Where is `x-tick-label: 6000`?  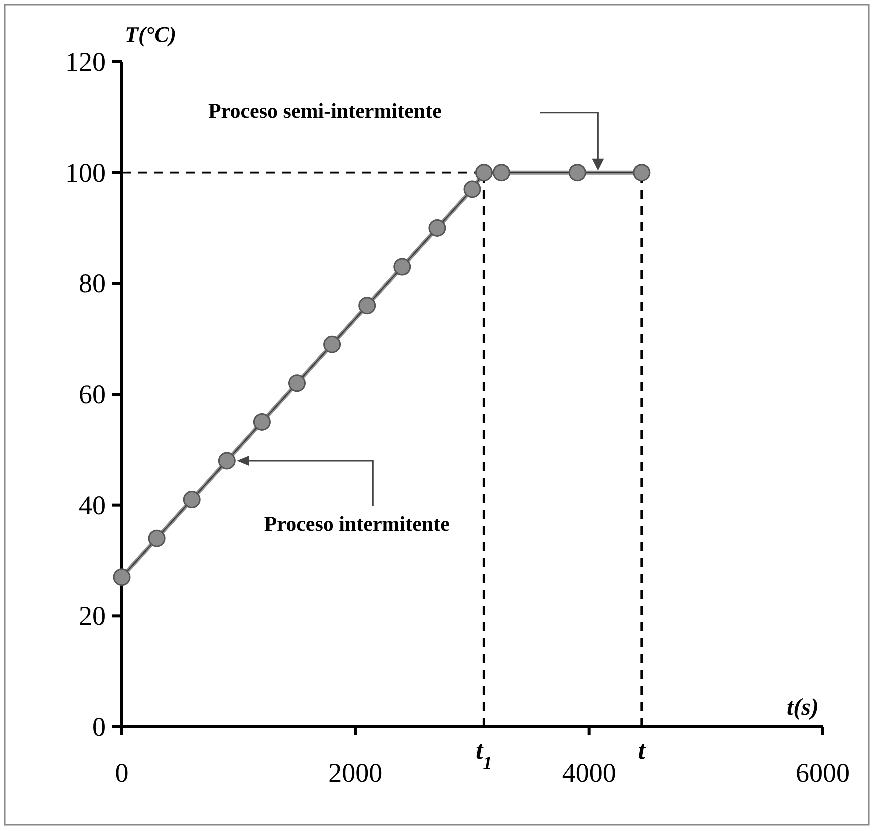 x-tick-label: 6000 is located at coordinates (823, 773).